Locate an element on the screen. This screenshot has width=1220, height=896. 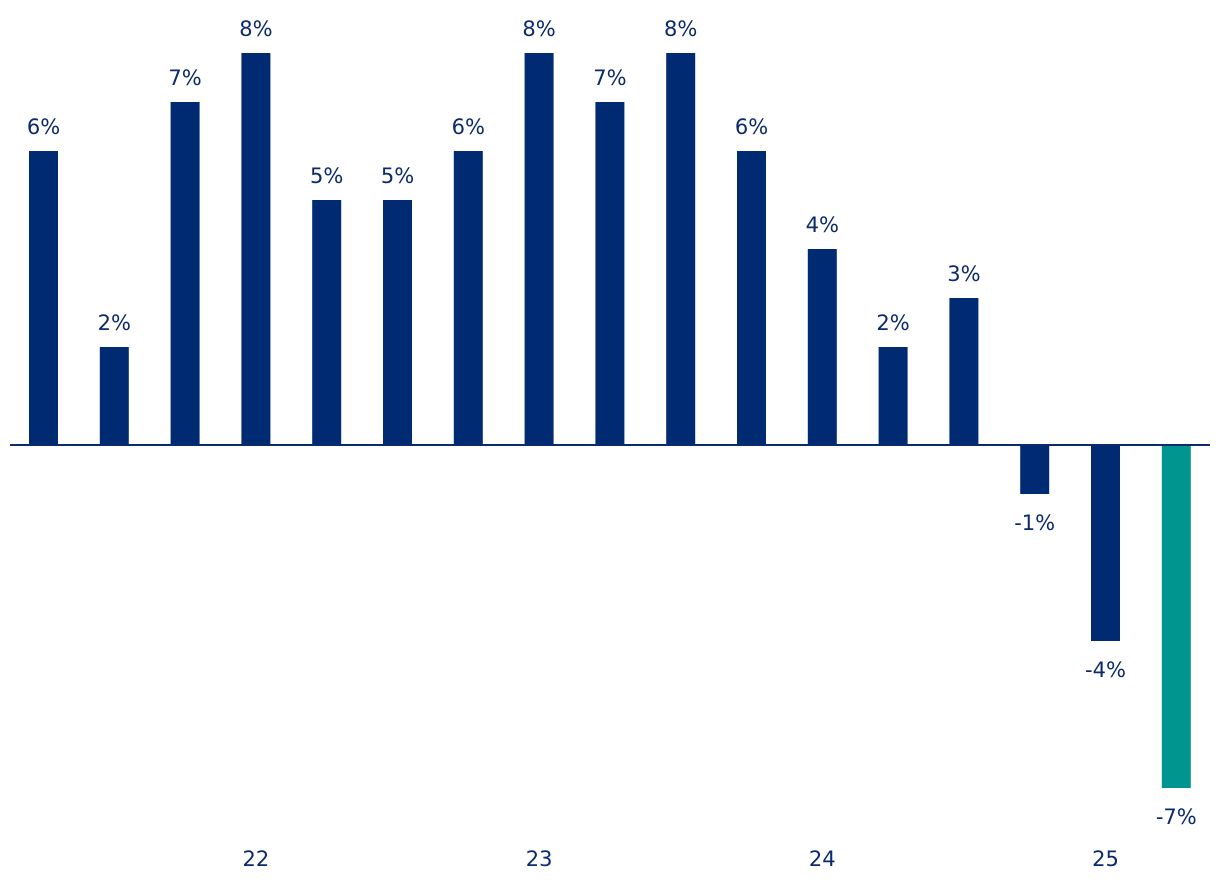
bar-value-label-10: 8% is located at coordinates (680, 29).